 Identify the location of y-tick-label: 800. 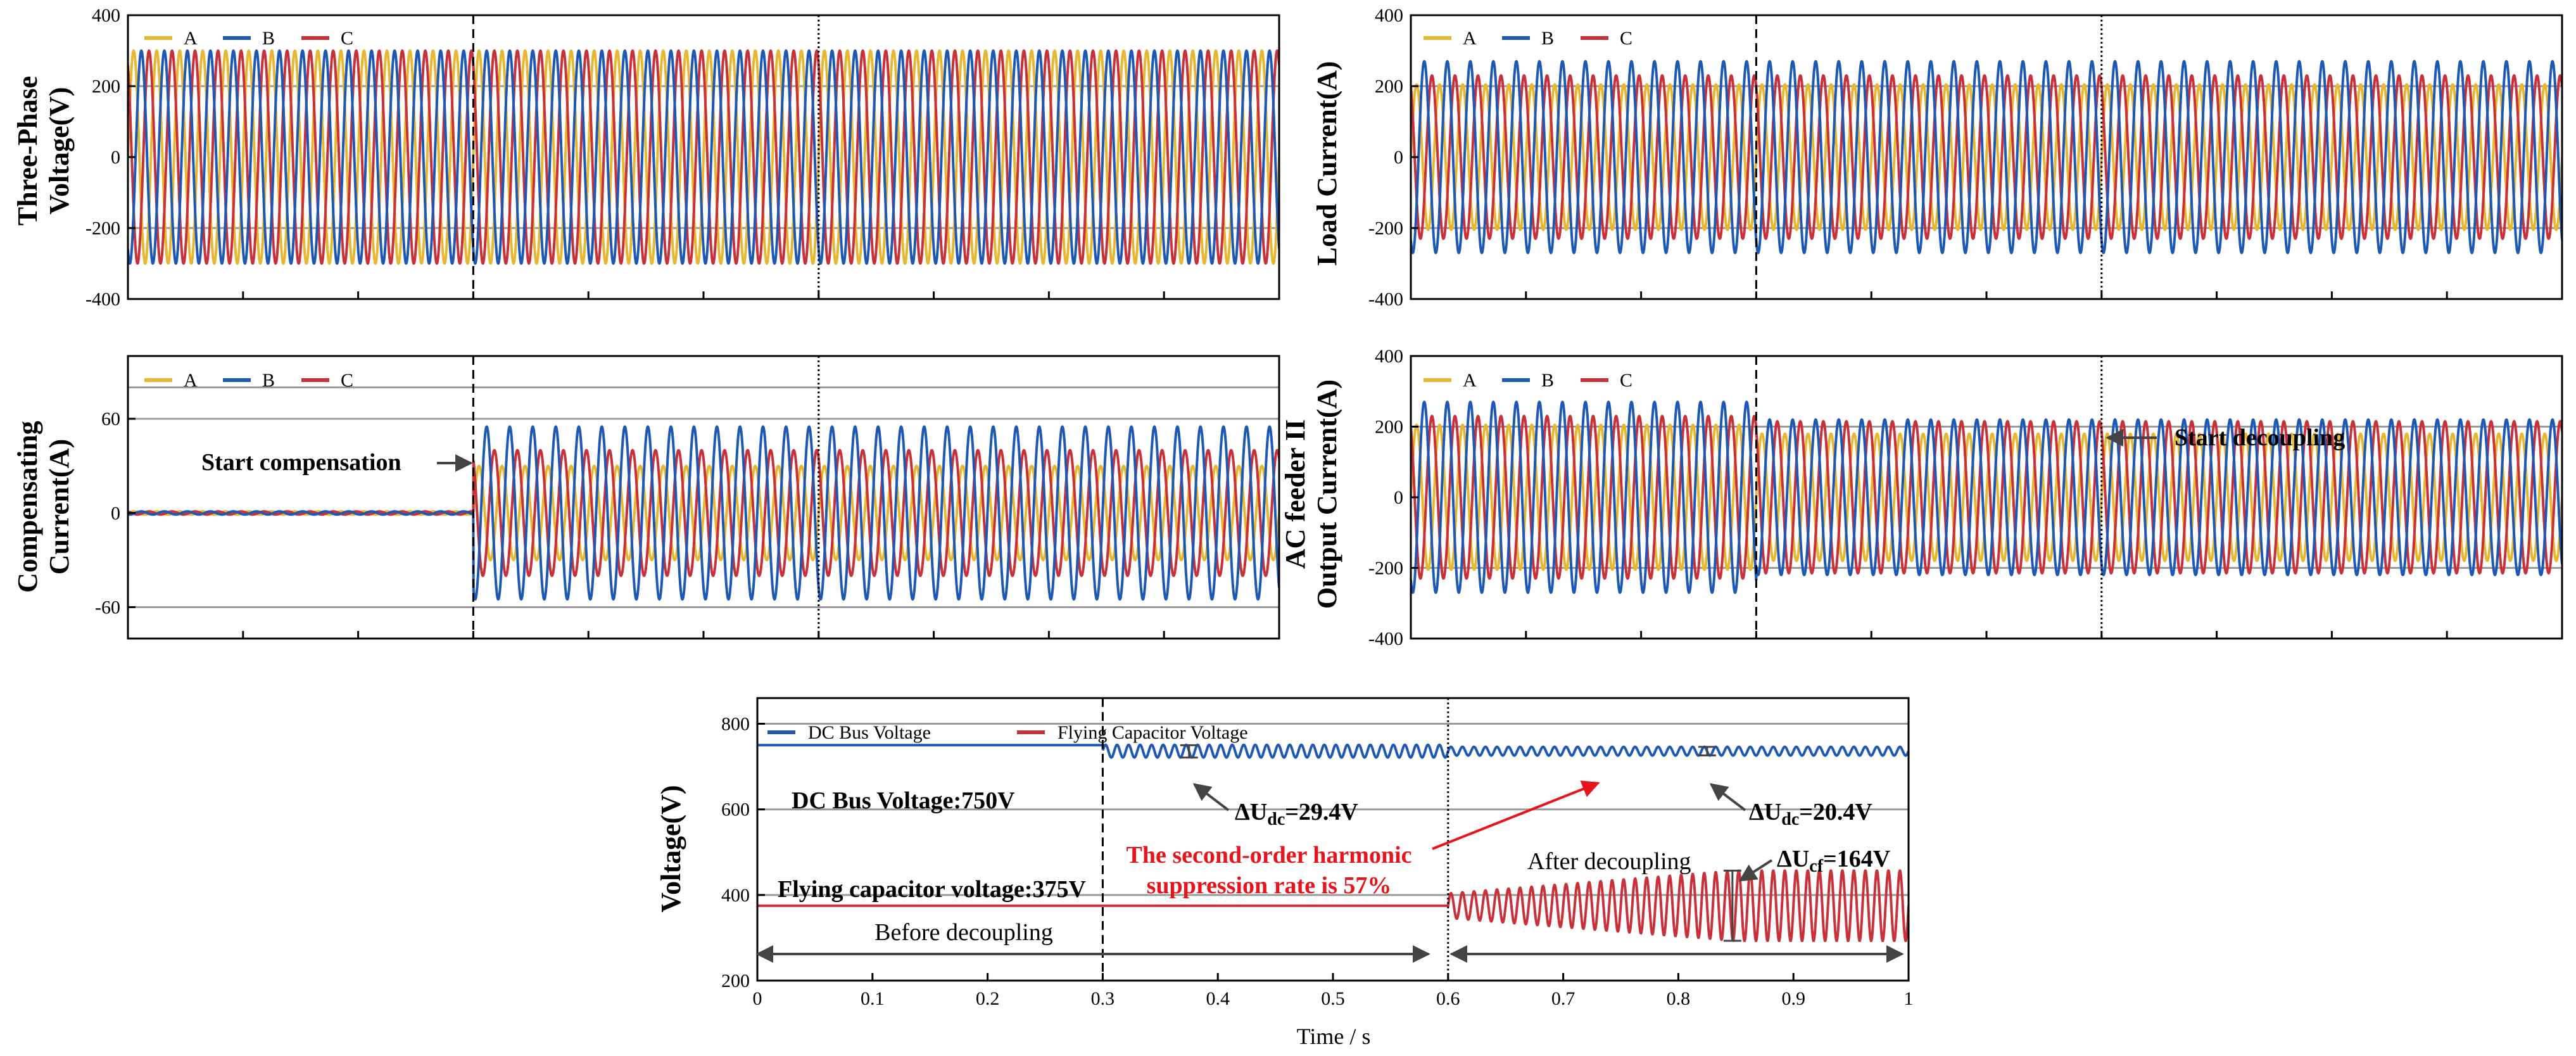
(735, 724).